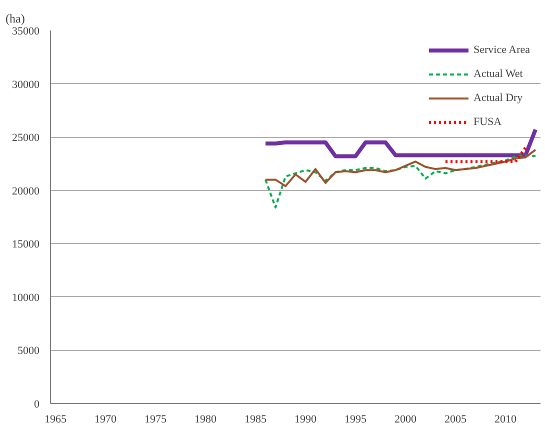  What do you see at coordinates (255, 419) in the screenshot?
I see `x-tick-label: 1985` at bounding box center [255, 419].